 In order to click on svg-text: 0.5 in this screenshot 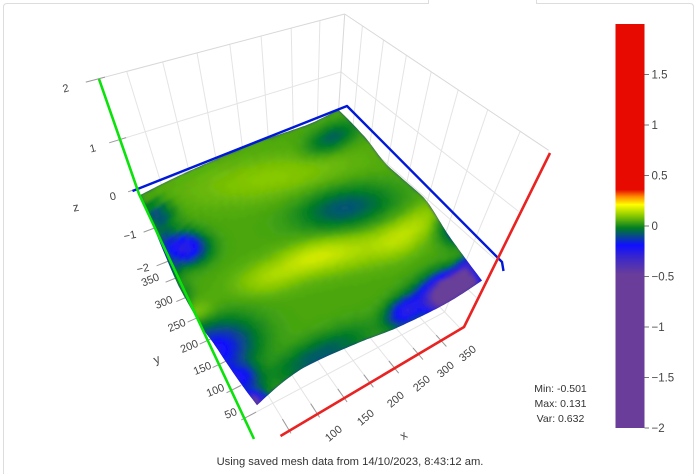, I will do `click(660, 177)`.